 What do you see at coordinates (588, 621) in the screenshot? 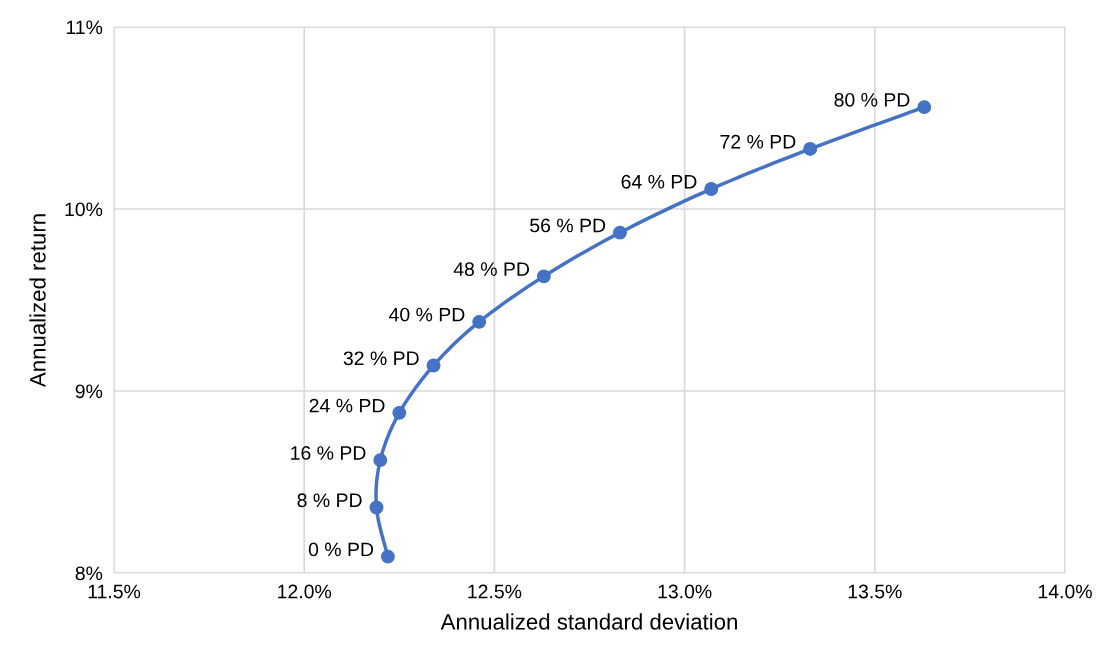
I see `x-axis-title: Annualized standard deviation` at bounding box center [588, 621].